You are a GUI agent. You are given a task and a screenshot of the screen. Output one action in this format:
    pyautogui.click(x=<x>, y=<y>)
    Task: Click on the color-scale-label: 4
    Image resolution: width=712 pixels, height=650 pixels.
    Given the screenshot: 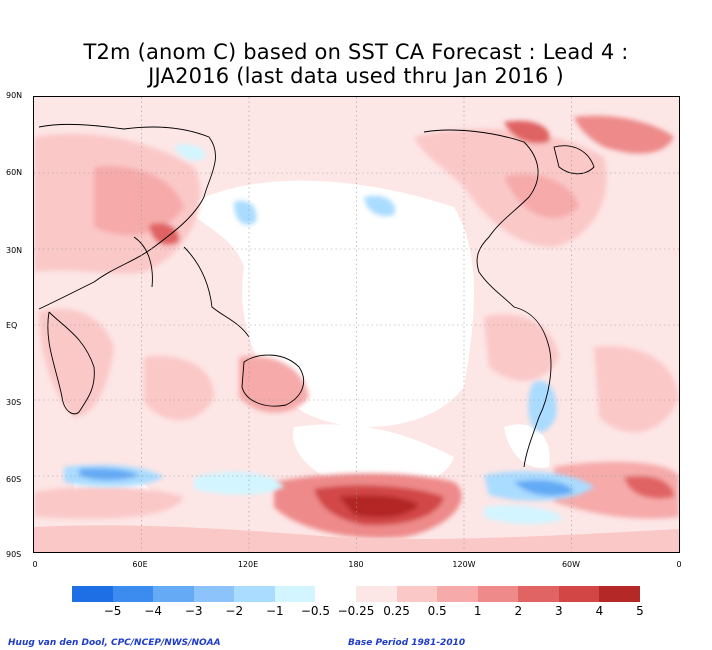 What is the action you would take?
    pyautogui.click(x=599, y=611)
    